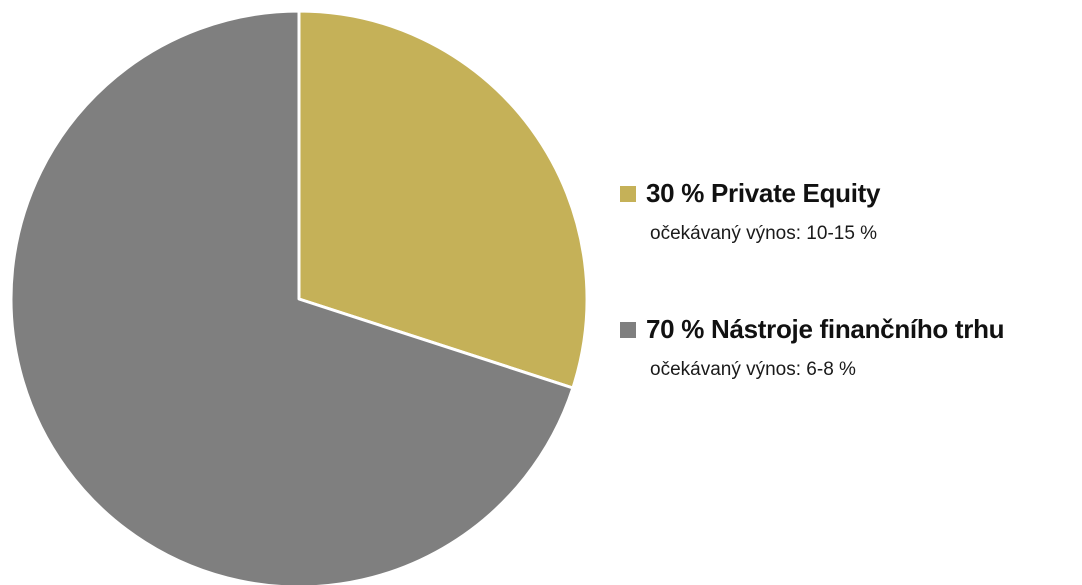 The height and width of the screenshot is (585, 1082). What do you see at coordinates (628, 329) in the screenshot?
I see `legend-swatch-financial-market` at bounding box center [628, 329].